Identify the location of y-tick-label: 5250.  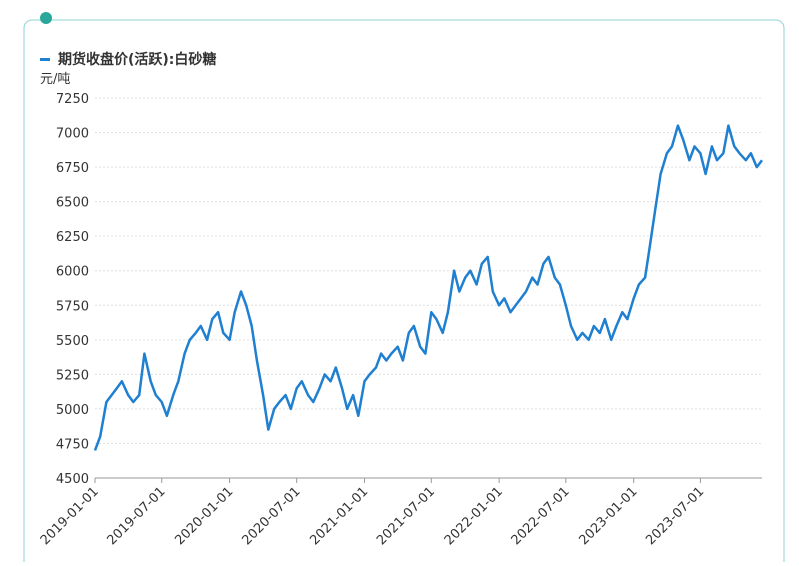
(72, 375).